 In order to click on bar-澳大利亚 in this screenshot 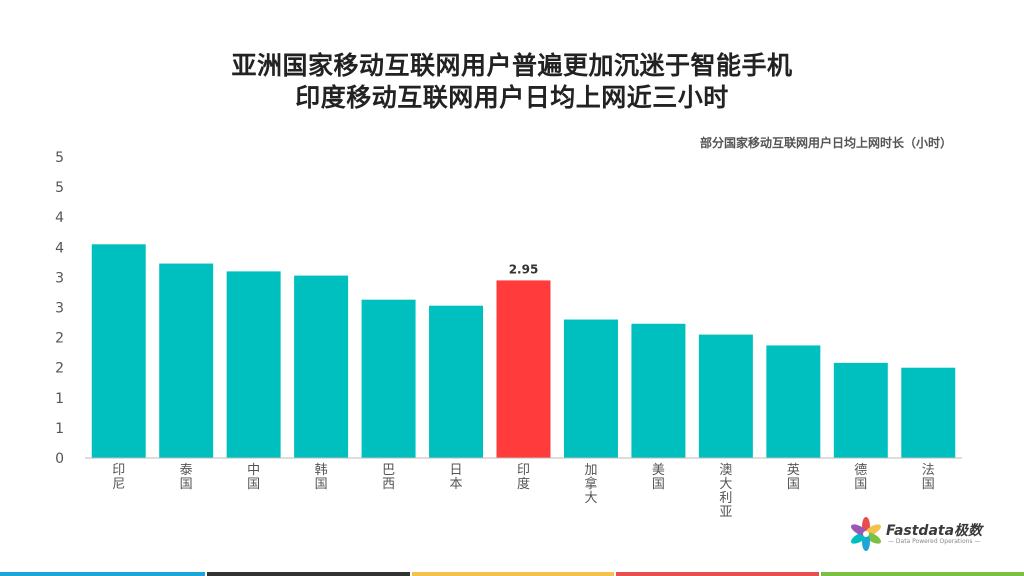, I will do `click(725, 396)`.